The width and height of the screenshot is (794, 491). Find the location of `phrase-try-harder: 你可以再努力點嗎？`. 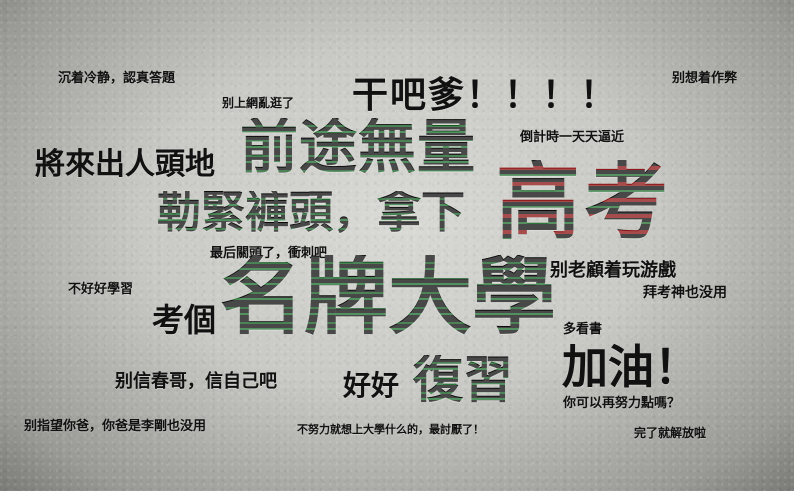

phrase-try-harder: 你可以再努力點嗎？ is located at coordinates (622, 403).